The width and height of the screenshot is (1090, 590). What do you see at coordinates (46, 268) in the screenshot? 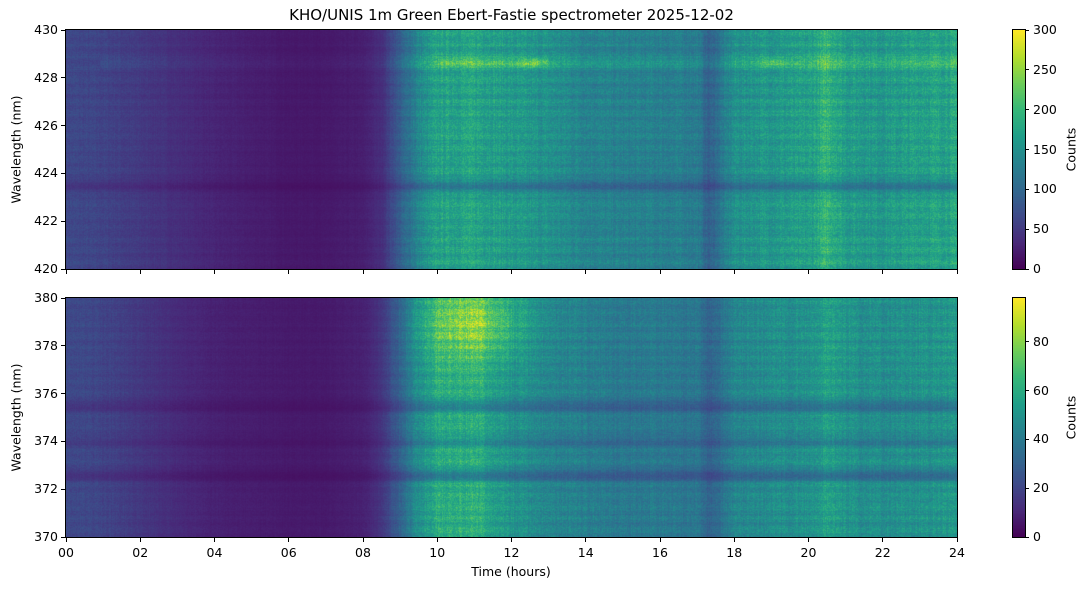
I see `y-tick-label: 420` at bounding box center [46, 268].